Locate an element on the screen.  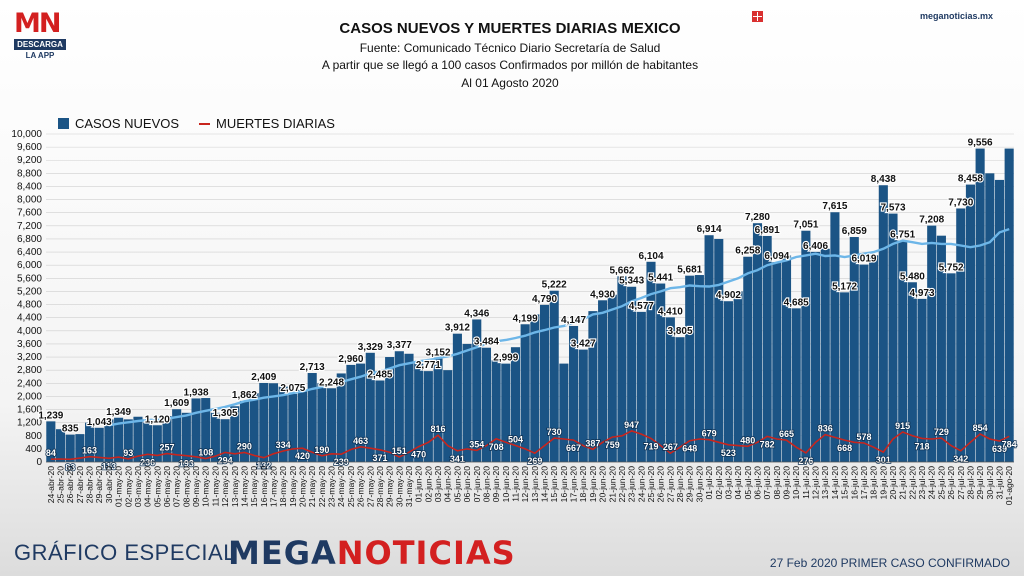
x-tick-label: 21-may-20 is located at coordinates (312, 486).